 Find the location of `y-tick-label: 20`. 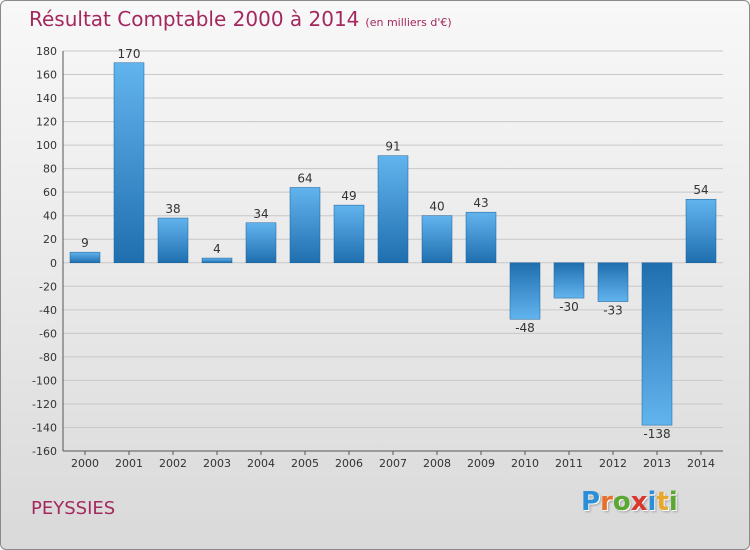

y-tick-label: 20 is located at coordinates (50, 239).